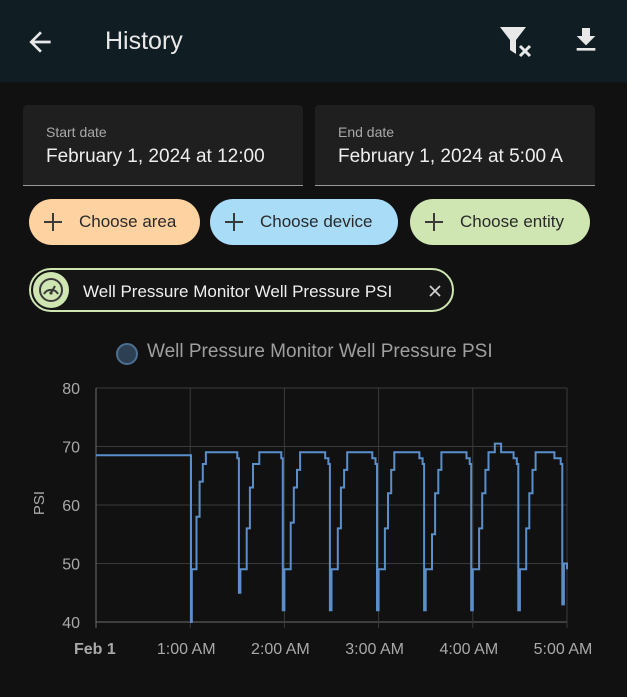 This screenshot has width=627, height=697. What do you see at coordinates (468, 649) in the screenshot?
I see `x-tick-label: 4:00 AM` at bounding box center [468, 649].